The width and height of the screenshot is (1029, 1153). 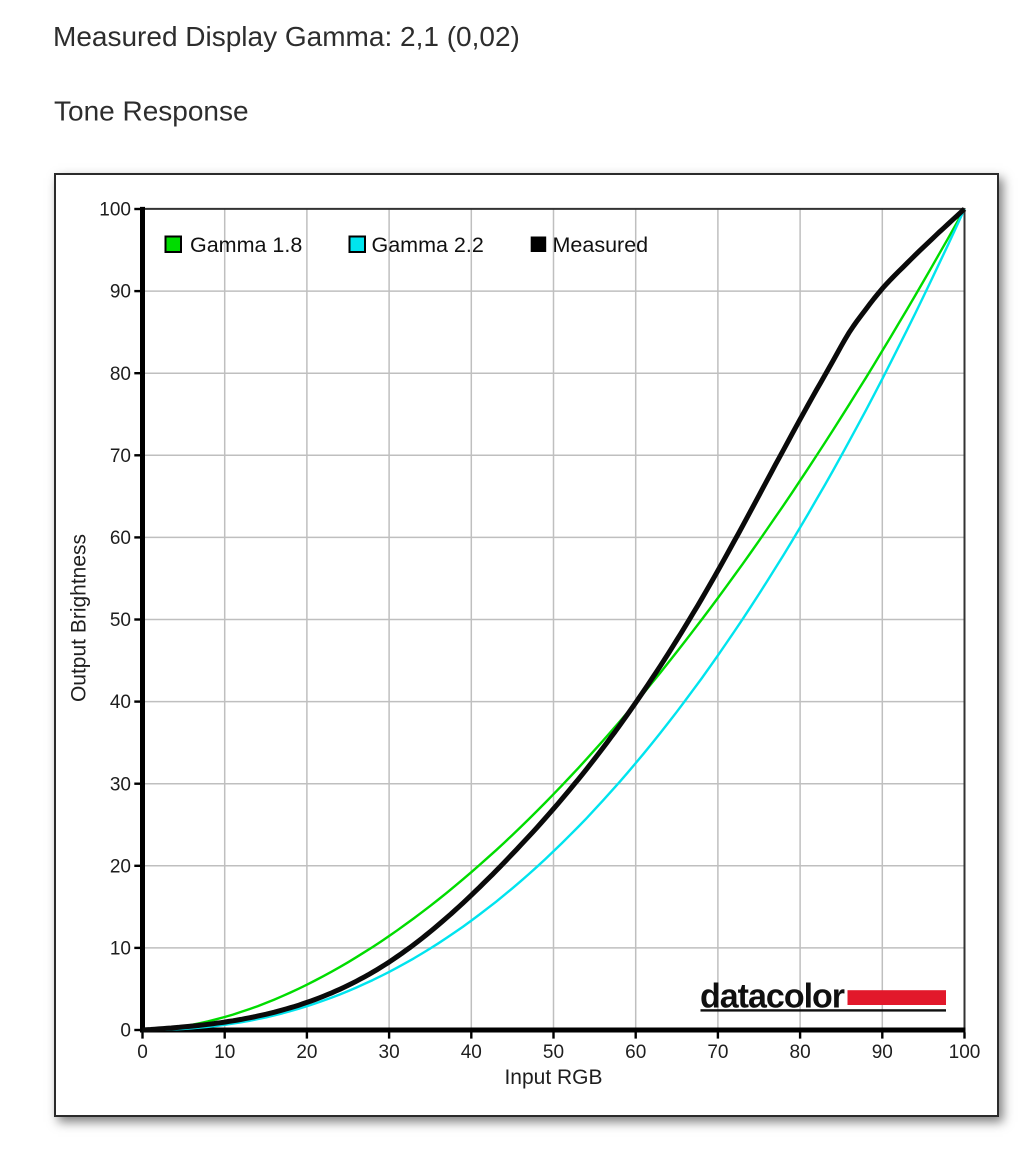 What do you see at coordinates (79, 618) in the screenshot?
I see `svg-text: Output Brightness` at bounding box center [79, 618].